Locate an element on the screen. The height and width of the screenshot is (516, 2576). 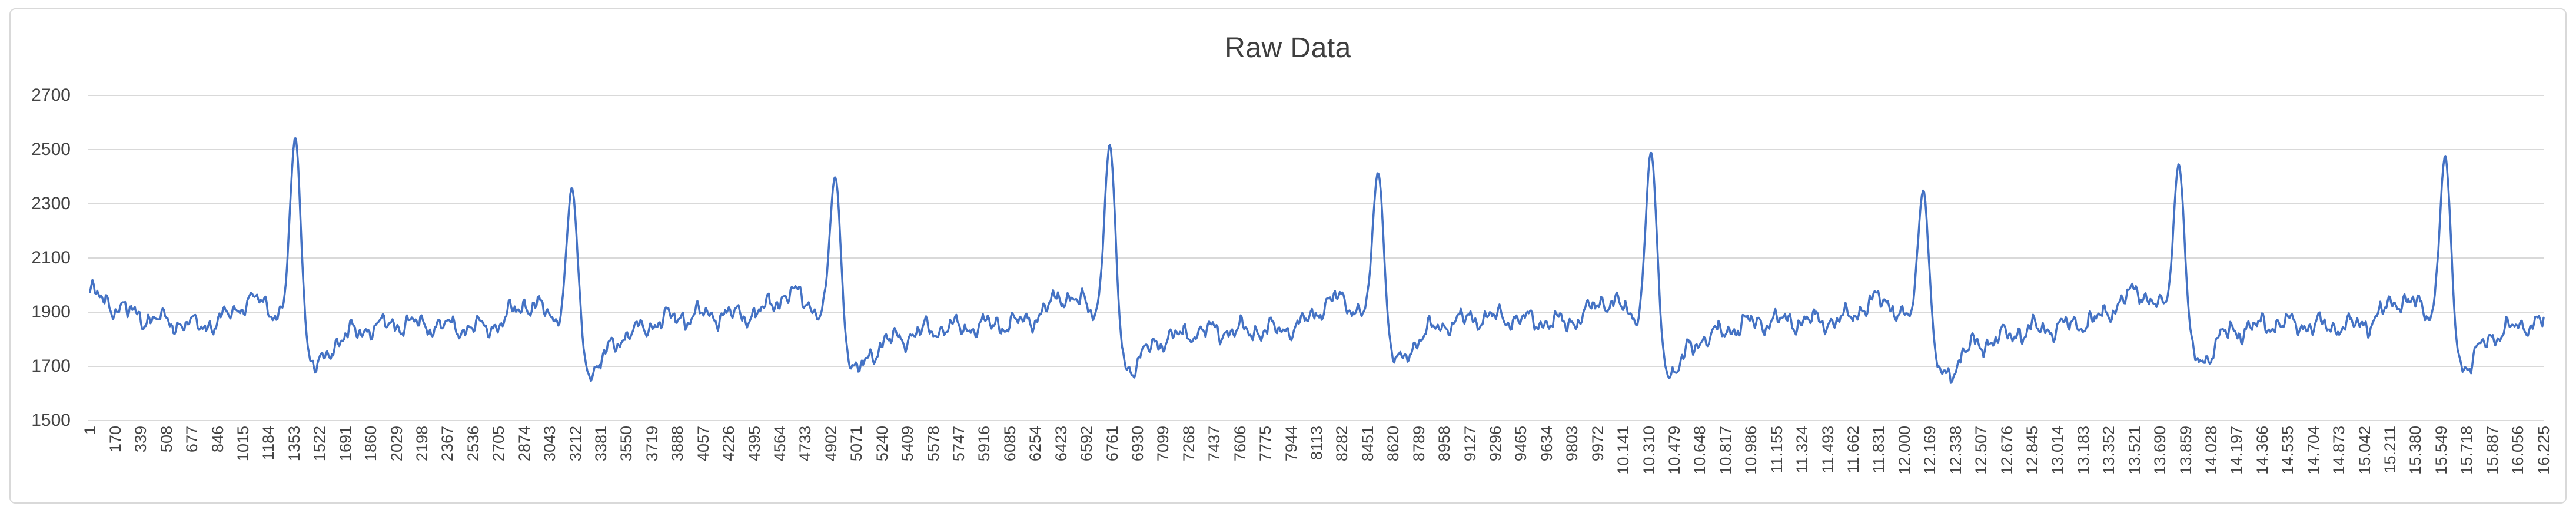
x-axis-tick-label: 15.042 is located at coordinates (2364, 450).